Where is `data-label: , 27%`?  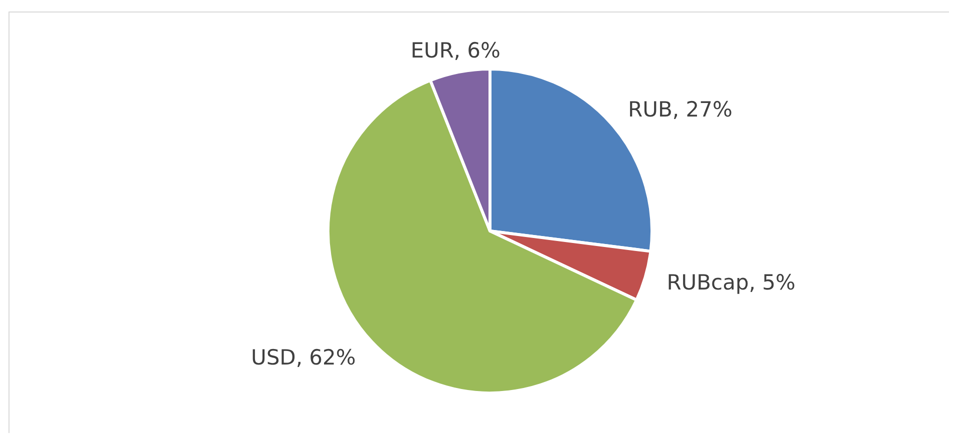
data-label: , 27% is located at coordinates (702, 110).